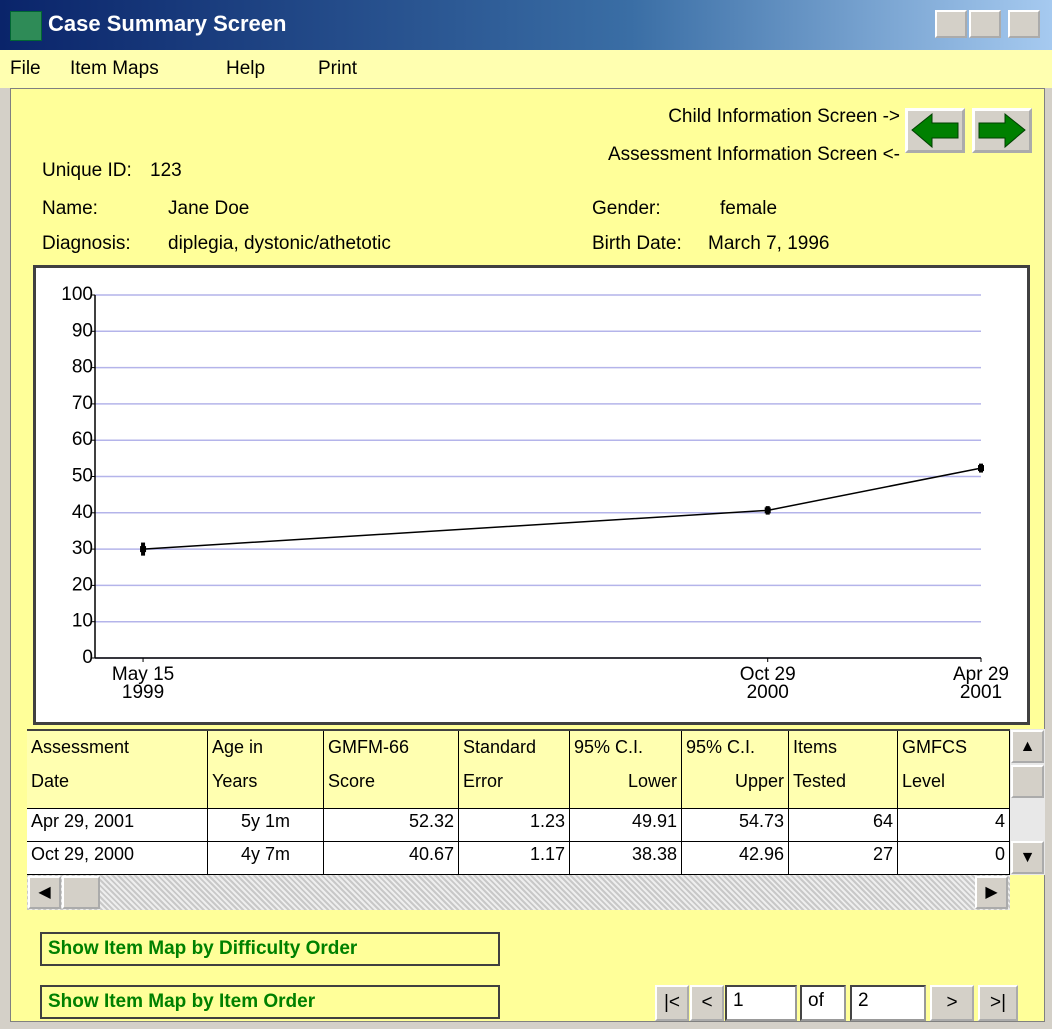 The image size is (1052, 1029). I want to click on header-text: Date, so click(50, 781).